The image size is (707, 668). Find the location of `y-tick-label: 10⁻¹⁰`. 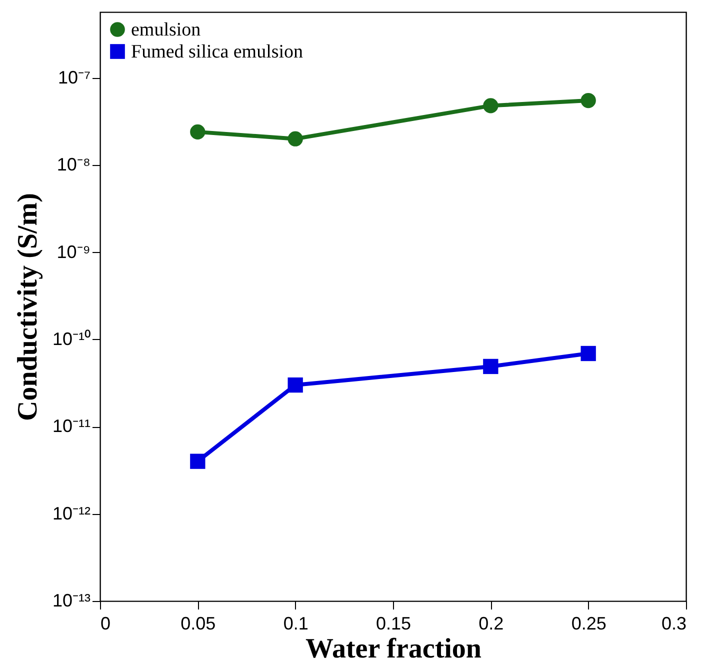

y-tick-label: 10⁻¹⁰ is located at coordinates (71, 338).